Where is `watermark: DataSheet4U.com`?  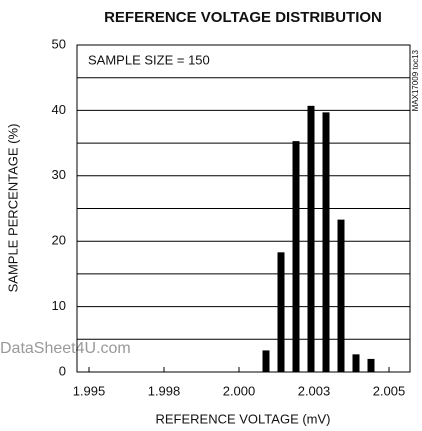
watermark: DataSheet4U.com is located at coordinates (65, 348).